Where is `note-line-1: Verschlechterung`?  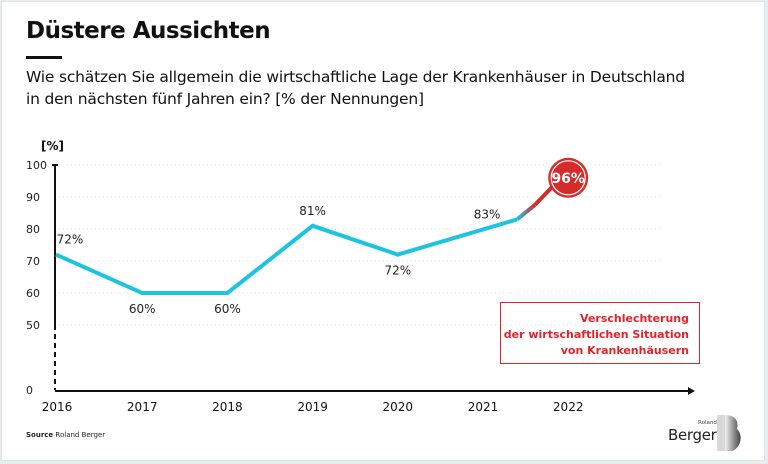 note-line-1: Verschlechterung is located at coordinates (634, 318).